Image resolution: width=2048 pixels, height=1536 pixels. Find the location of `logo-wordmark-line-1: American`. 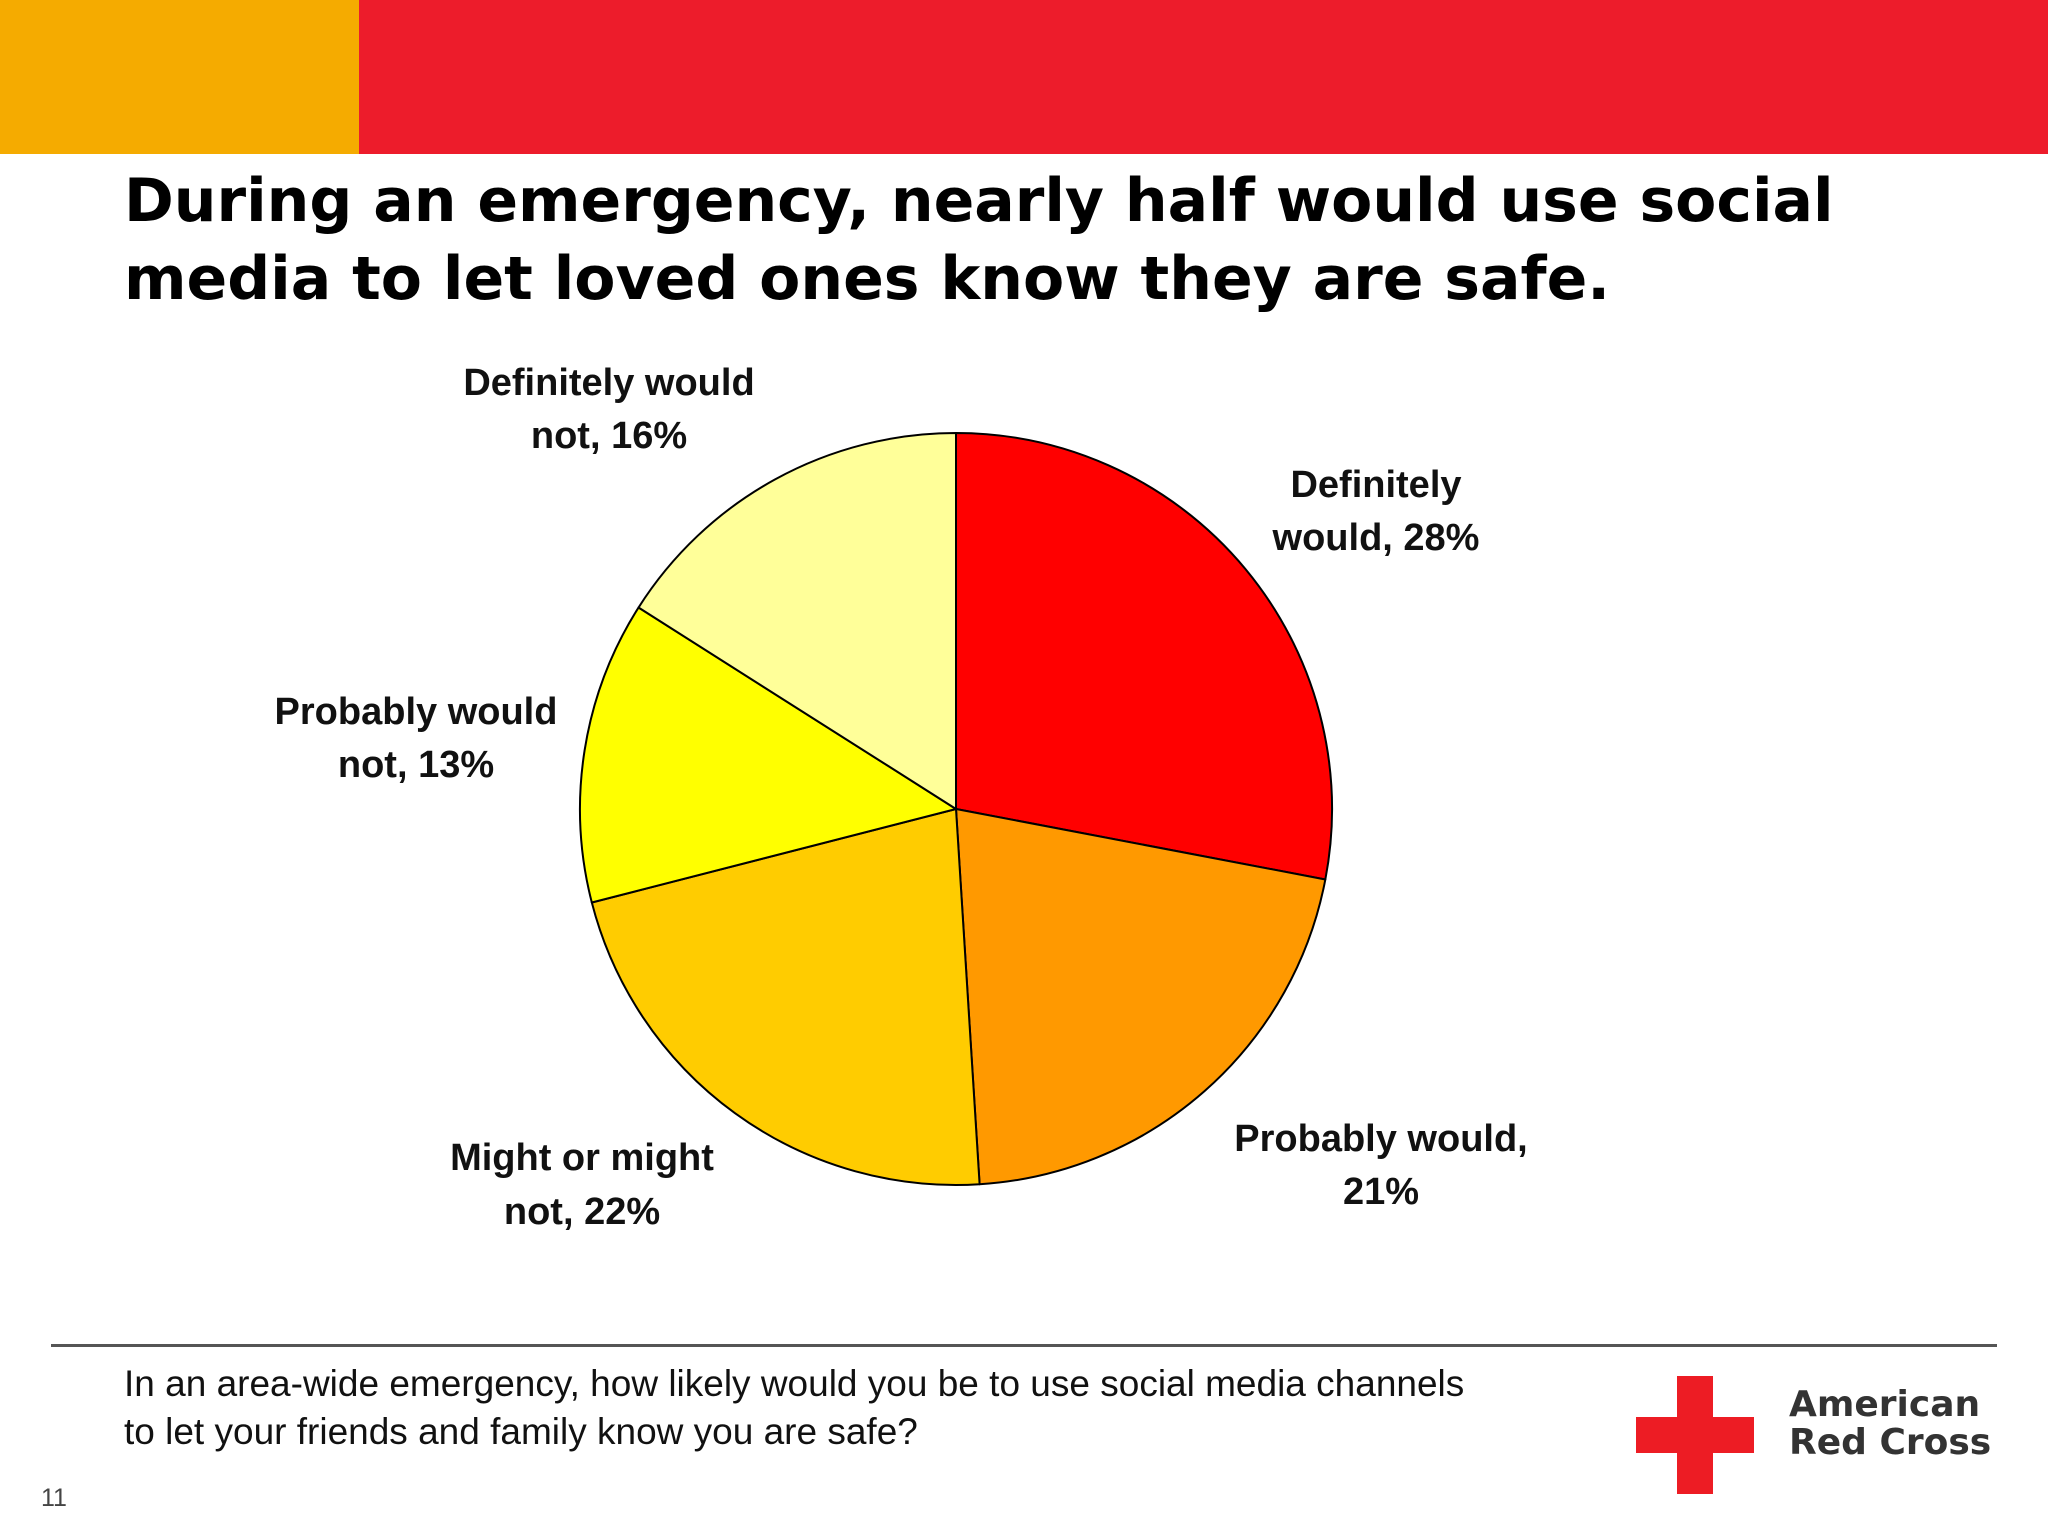

logo-wordmark-line-1: American is located at coordinates (1885, 1404).